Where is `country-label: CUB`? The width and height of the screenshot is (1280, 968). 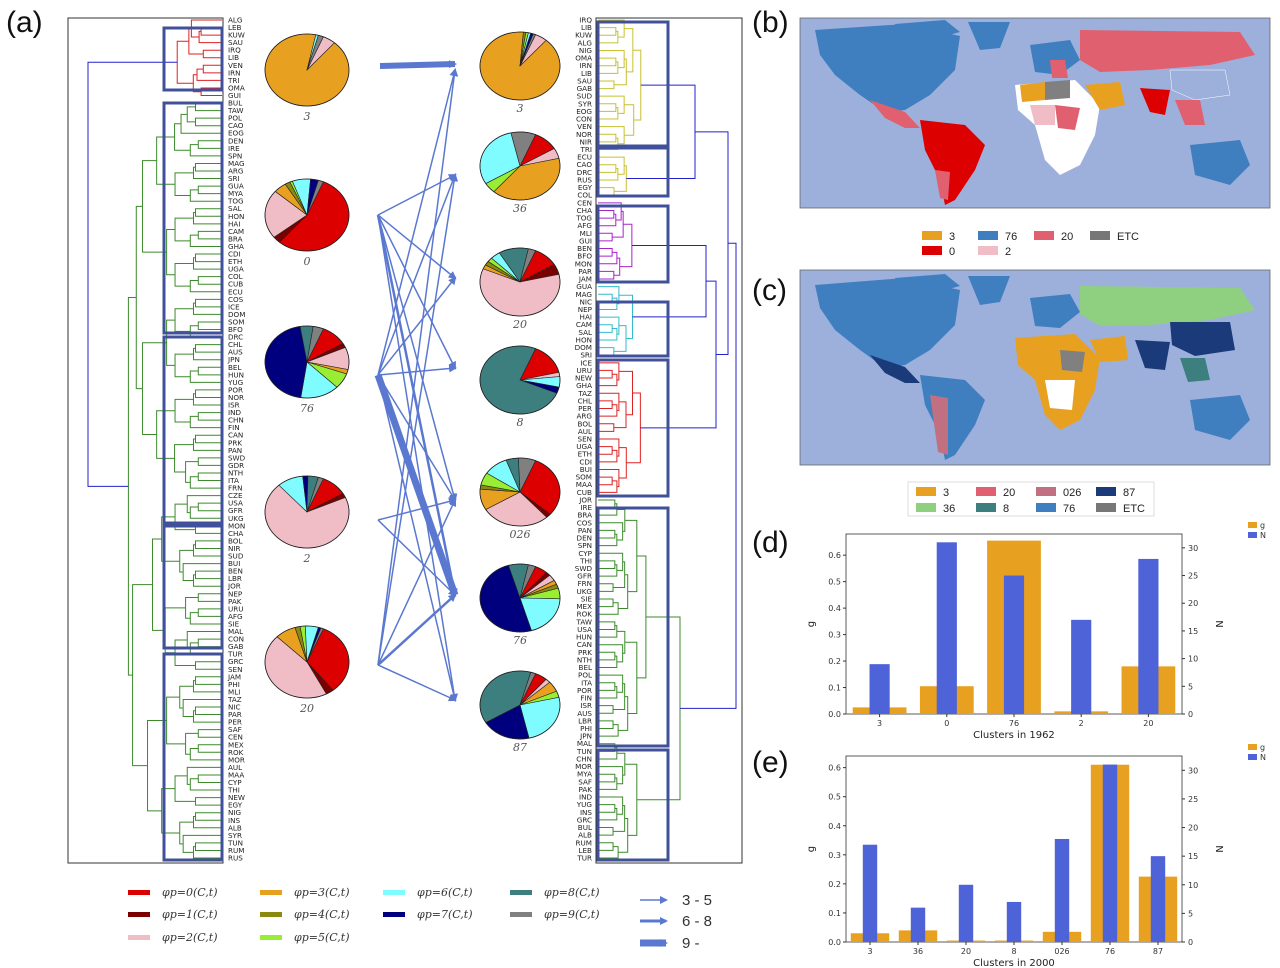
country-label: CUB is located at coordinates (235, 284).